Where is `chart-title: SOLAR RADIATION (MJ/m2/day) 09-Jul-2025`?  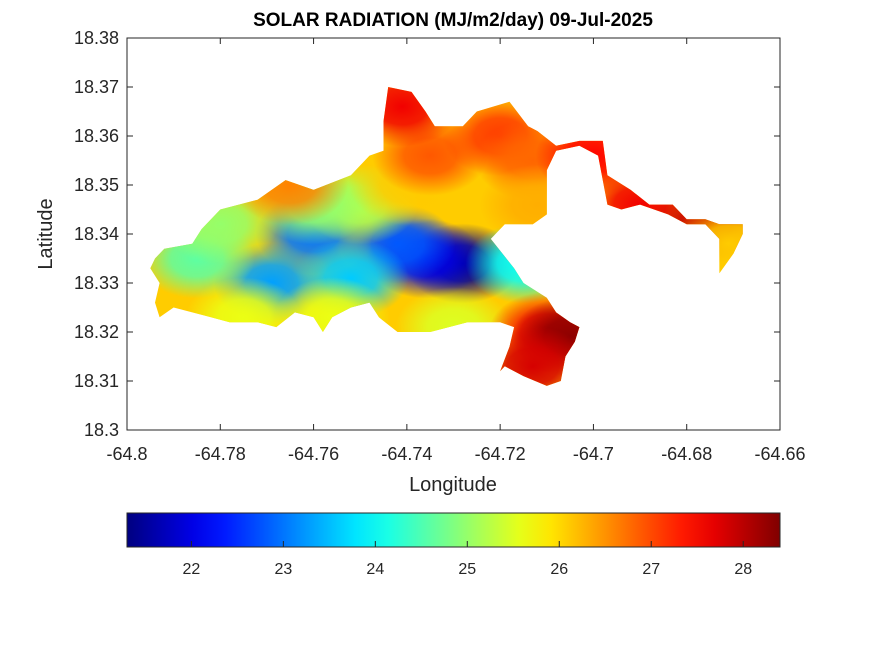 chart-title: SOLAR RADIATION (MJ/m2/day) 09-Jul-2025 is located at coordinates (453, 20).